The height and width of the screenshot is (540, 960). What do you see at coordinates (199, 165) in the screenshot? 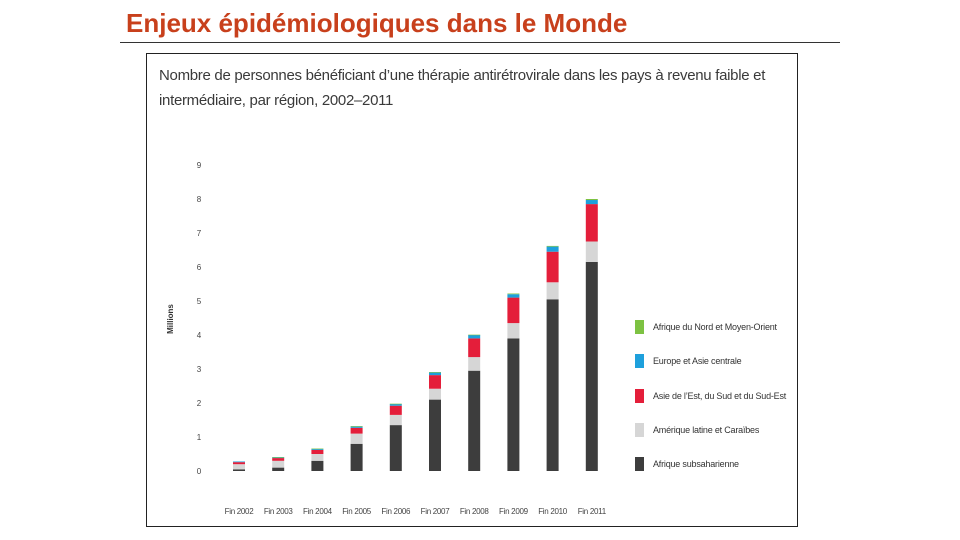
I see `y-tick-label: 9` at bounding box center [199, 165].